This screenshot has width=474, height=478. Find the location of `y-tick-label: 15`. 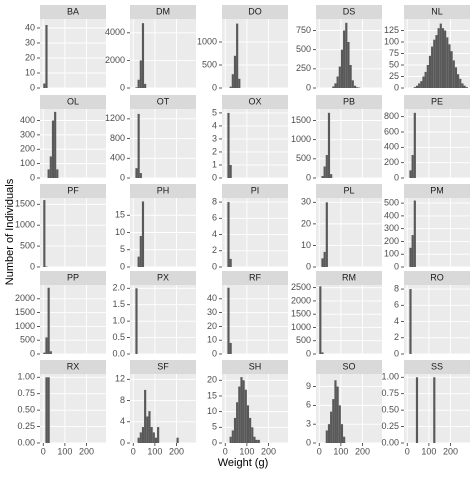

y-tick-label: 15 is located at coordinates (212, 395).